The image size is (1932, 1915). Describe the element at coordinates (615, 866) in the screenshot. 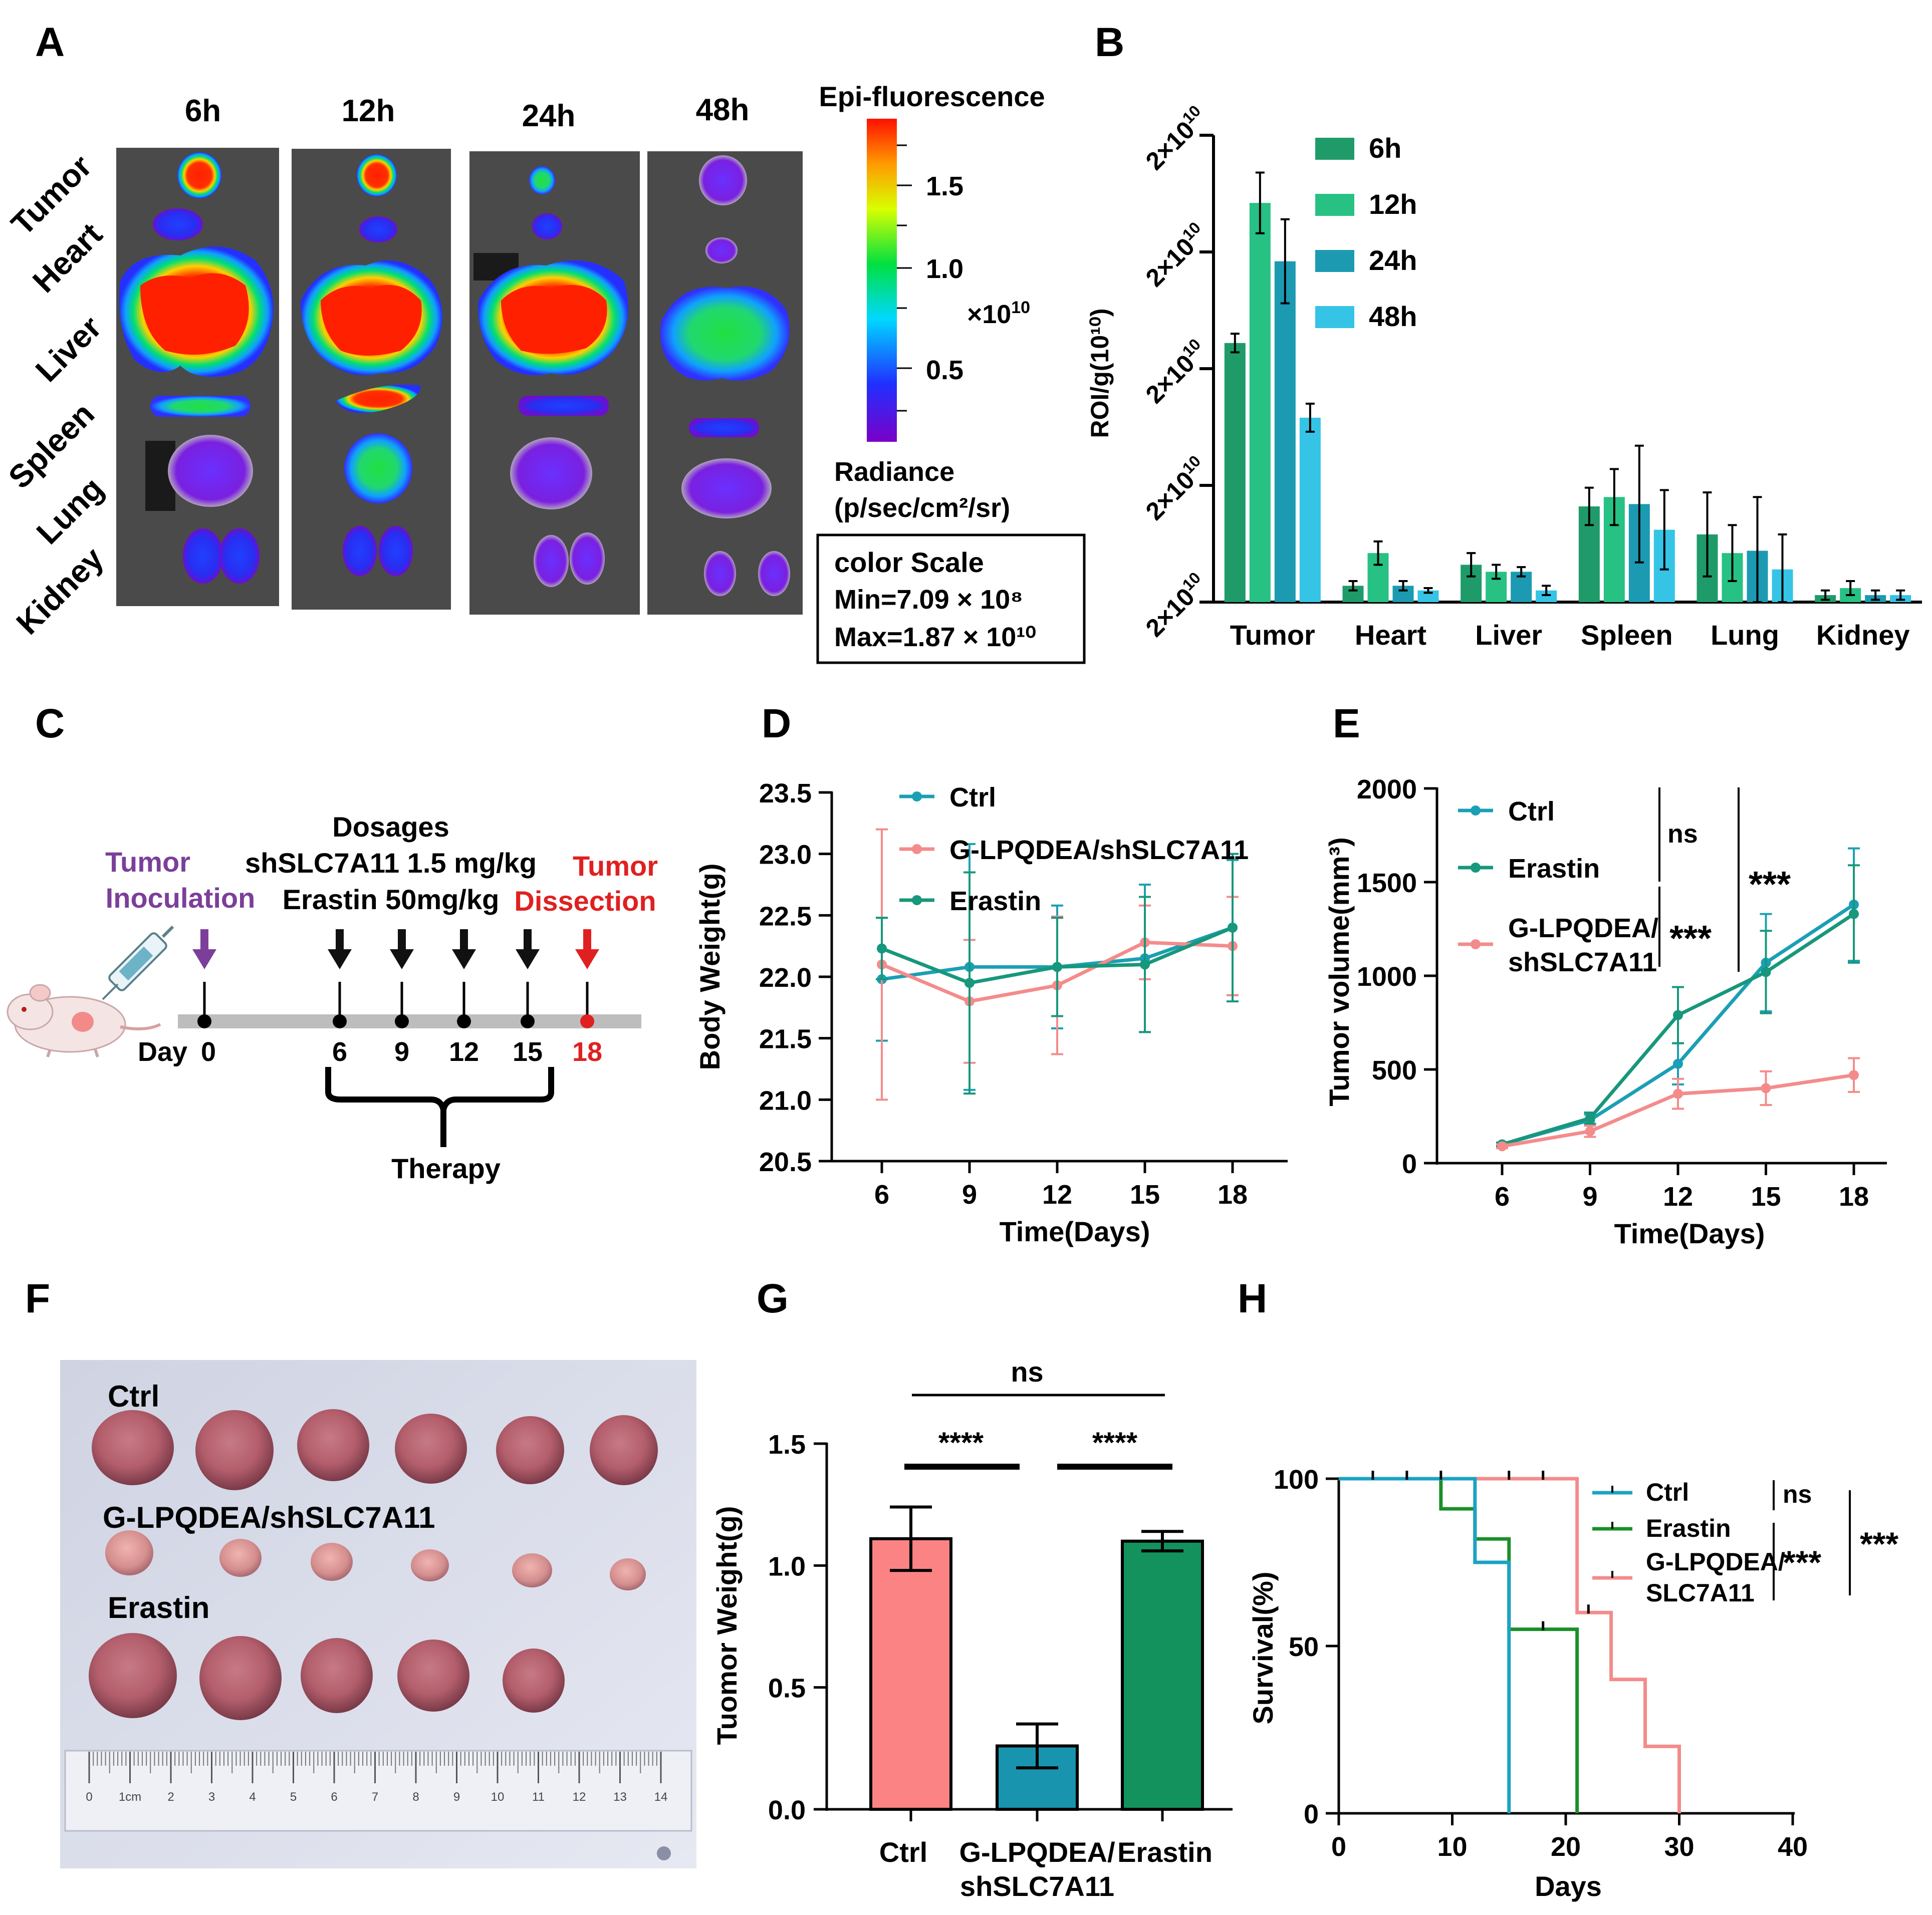

I see `dissection-label-1: Tumor` at that location.